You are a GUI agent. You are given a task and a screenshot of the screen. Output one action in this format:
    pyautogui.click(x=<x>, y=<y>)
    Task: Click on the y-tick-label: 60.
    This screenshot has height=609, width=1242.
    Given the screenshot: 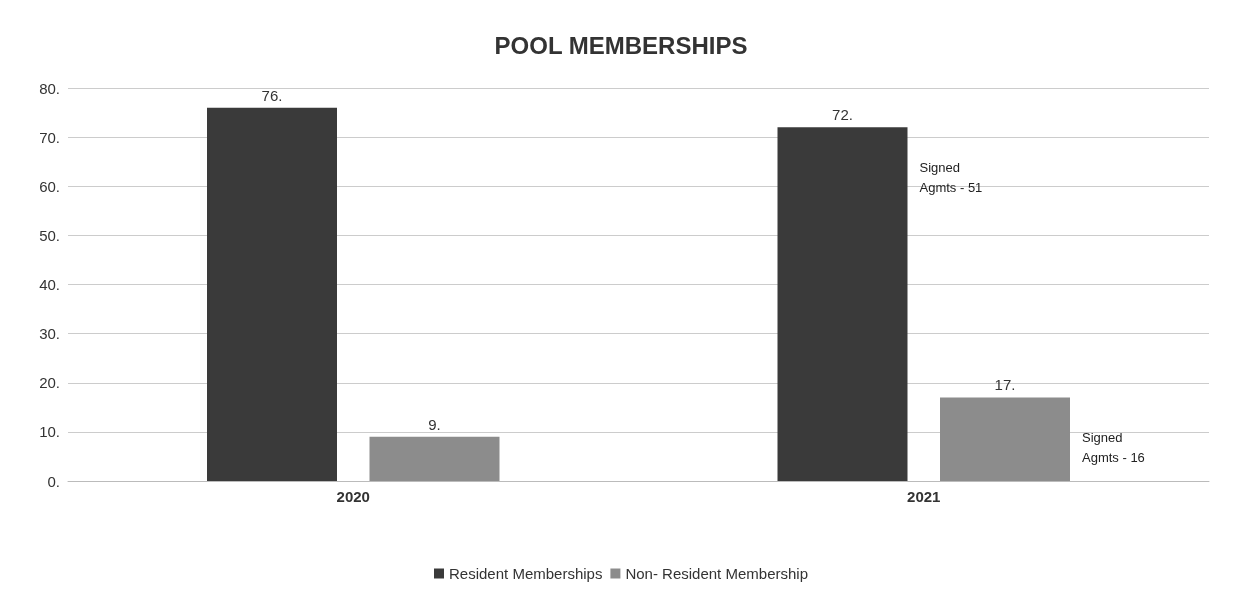 What is the action you would take?
    pyautogui.click(x=49, y=186)
    